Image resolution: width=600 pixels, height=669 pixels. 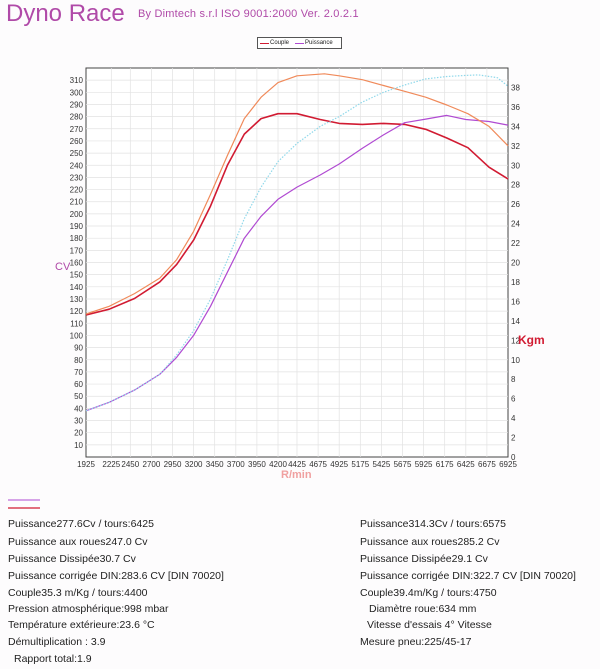 I want to click on x-tick-label: 1925, so click(x=86, y=464).